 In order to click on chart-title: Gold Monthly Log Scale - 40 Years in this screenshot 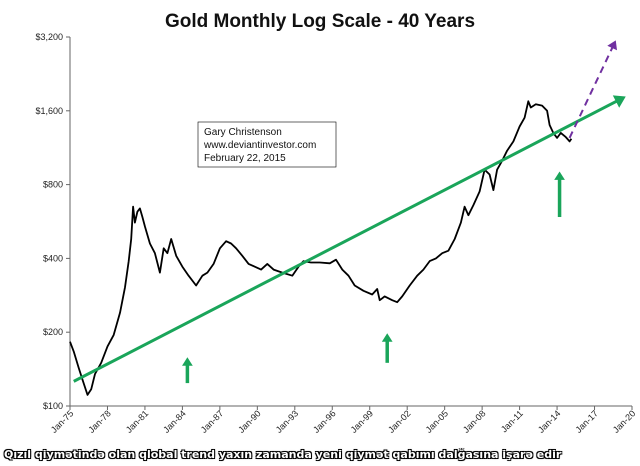, I will do `click(320, 21)`.